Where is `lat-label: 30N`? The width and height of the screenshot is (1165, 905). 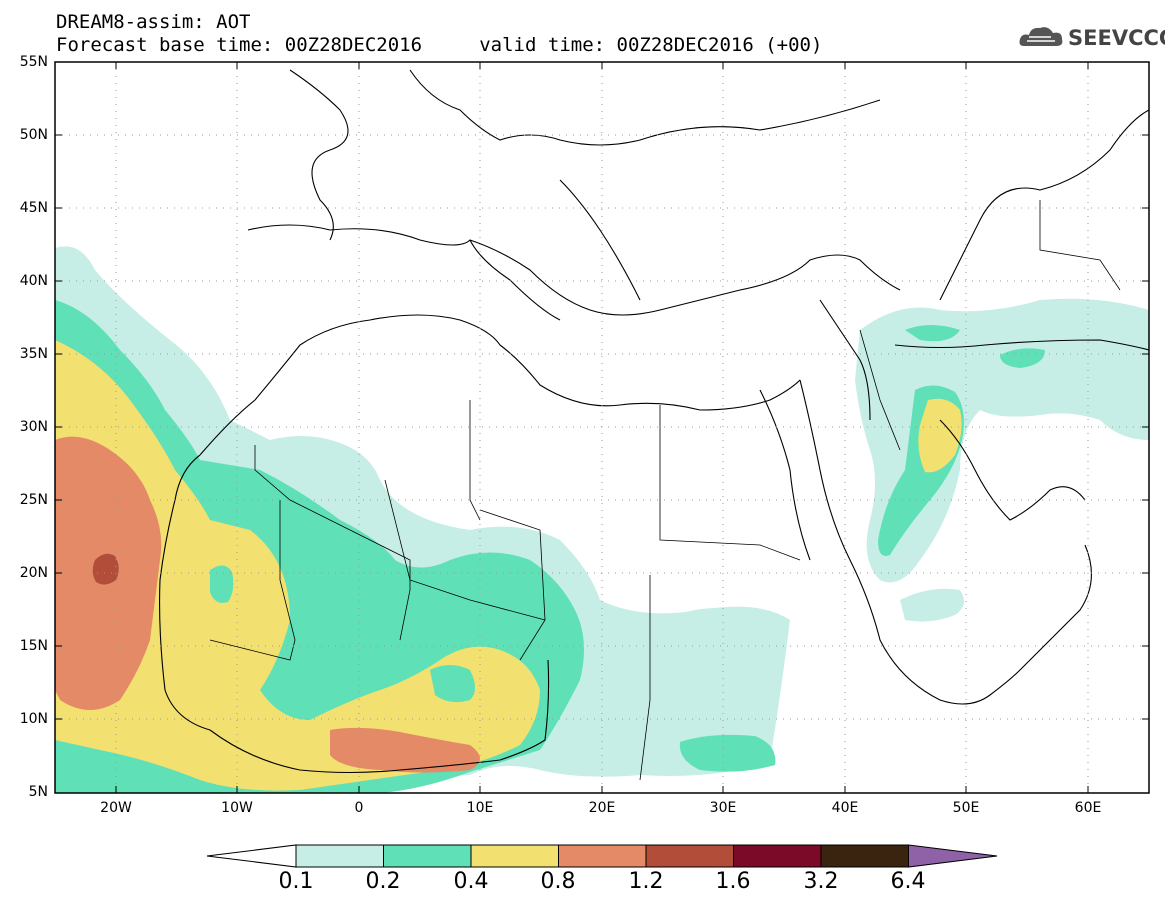
lat-label: 30N is located at coordinates (33, 427).